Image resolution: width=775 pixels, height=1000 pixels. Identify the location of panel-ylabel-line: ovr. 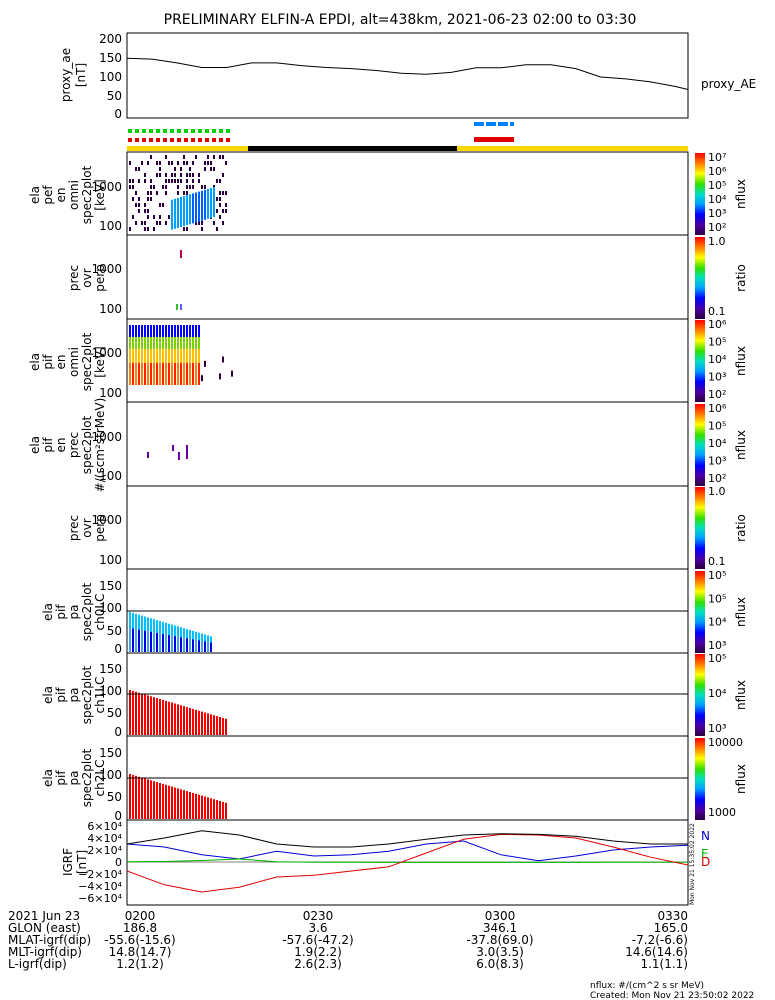
(87, 527).